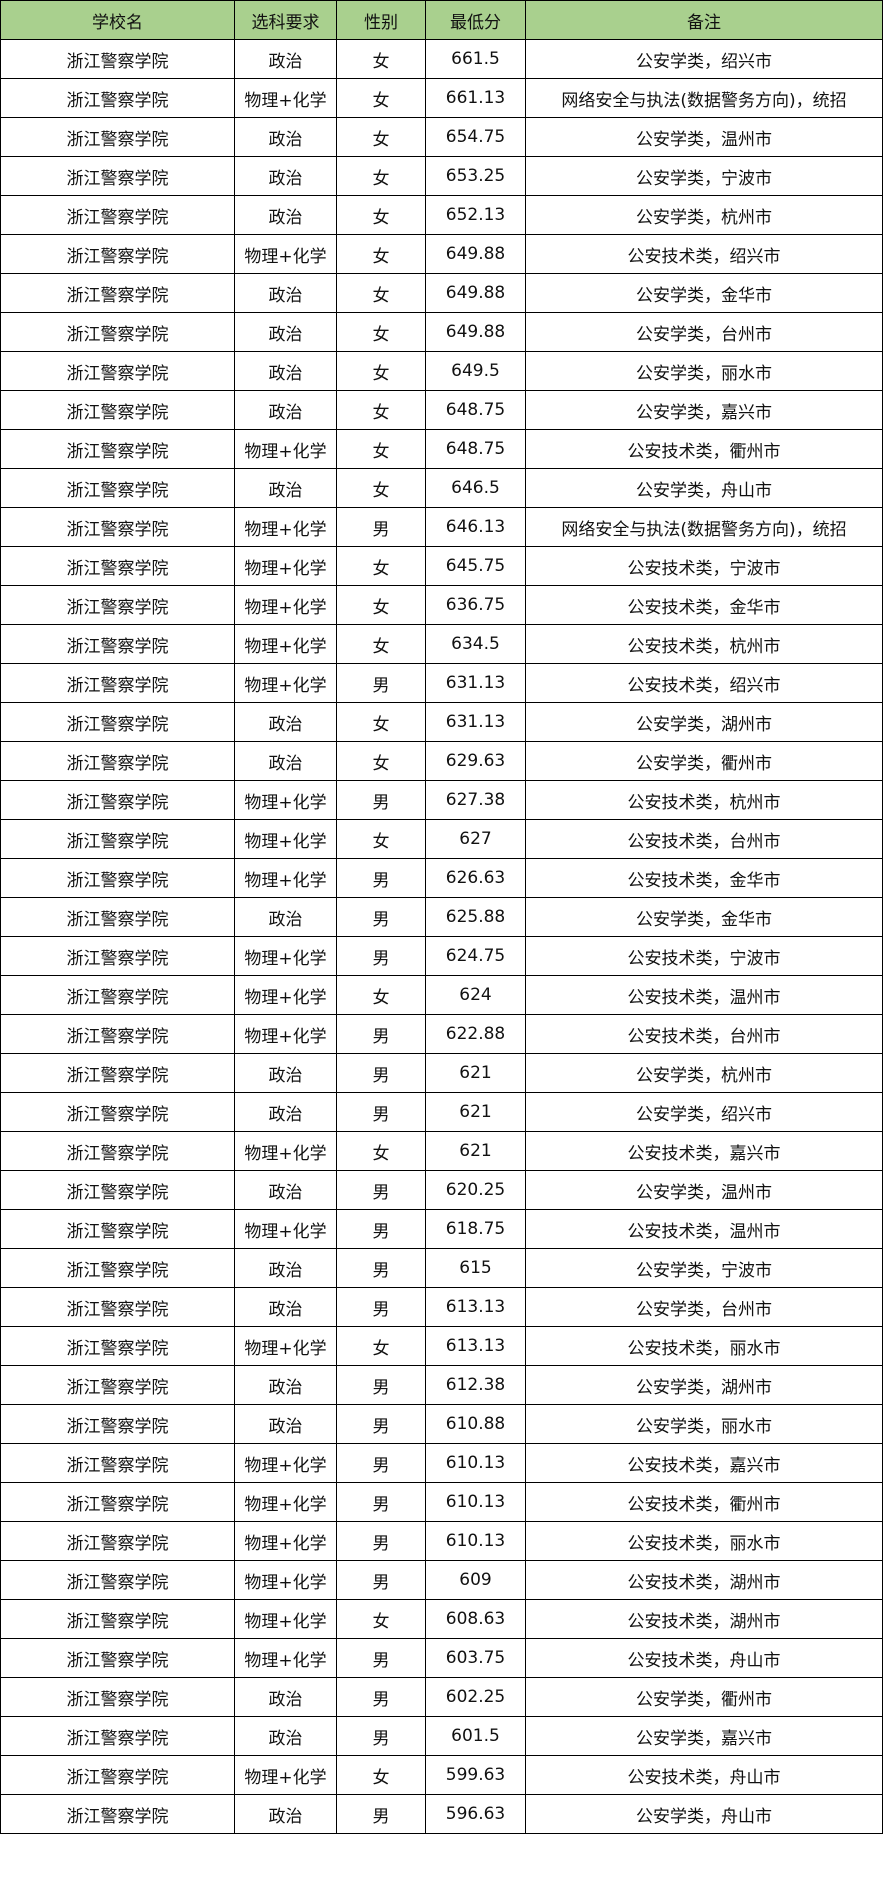 This screenshot has height=1881, width=883. What do you see at coordinates (441, 1658) in the screenshot?
I see `table-row: 浙江警察学院 物理+化学男 603.75 公安技术类，舟山市` at bounding box center [441, 1658].